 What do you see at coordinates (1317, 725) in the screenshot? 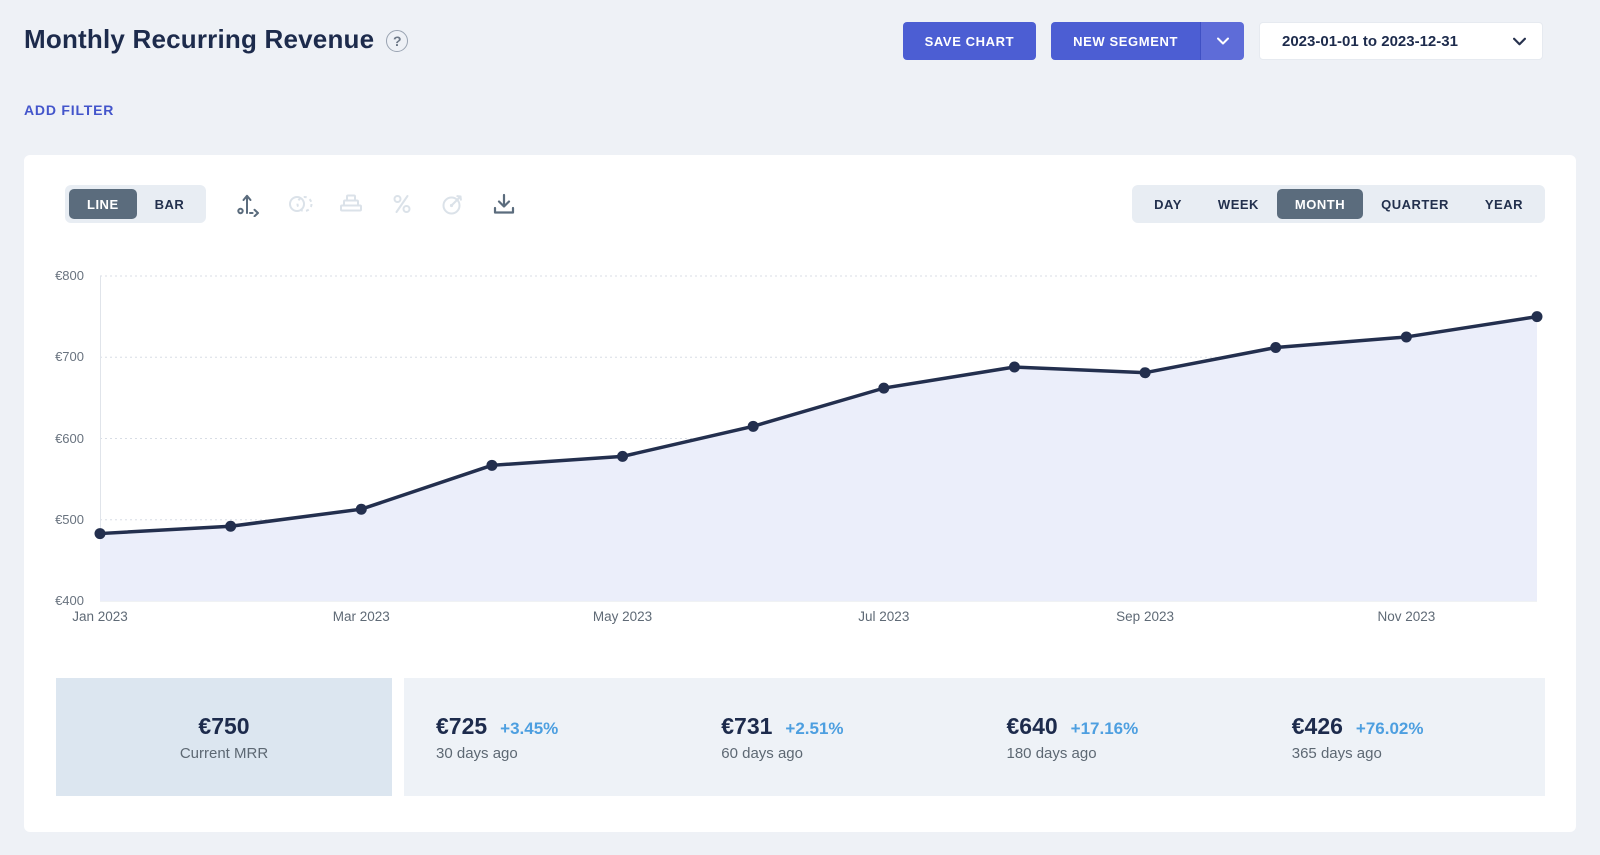
I see `stat-value: €426` at bounding box center [1317, 725].